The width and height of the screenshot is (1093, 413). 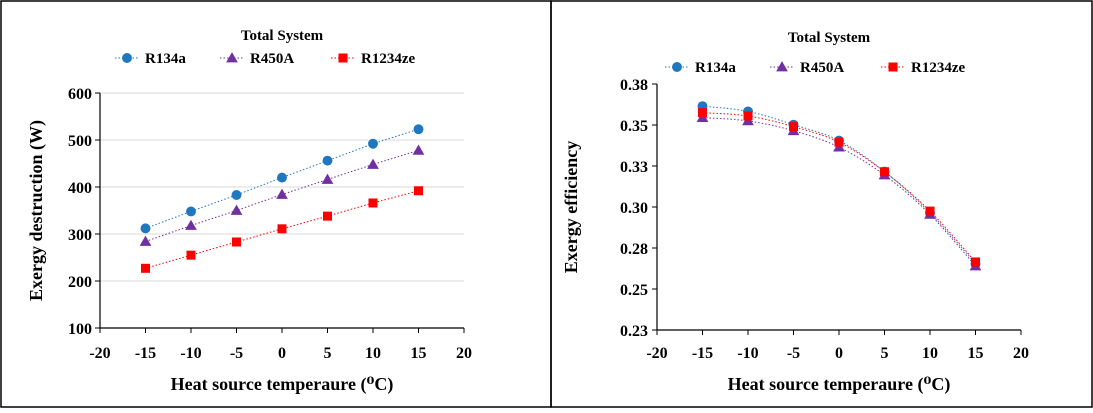 What do you see at coordinates (634, 290) in the screenshot?
I see `y-tick-label: 0.25` at bounding box center [634, 290].